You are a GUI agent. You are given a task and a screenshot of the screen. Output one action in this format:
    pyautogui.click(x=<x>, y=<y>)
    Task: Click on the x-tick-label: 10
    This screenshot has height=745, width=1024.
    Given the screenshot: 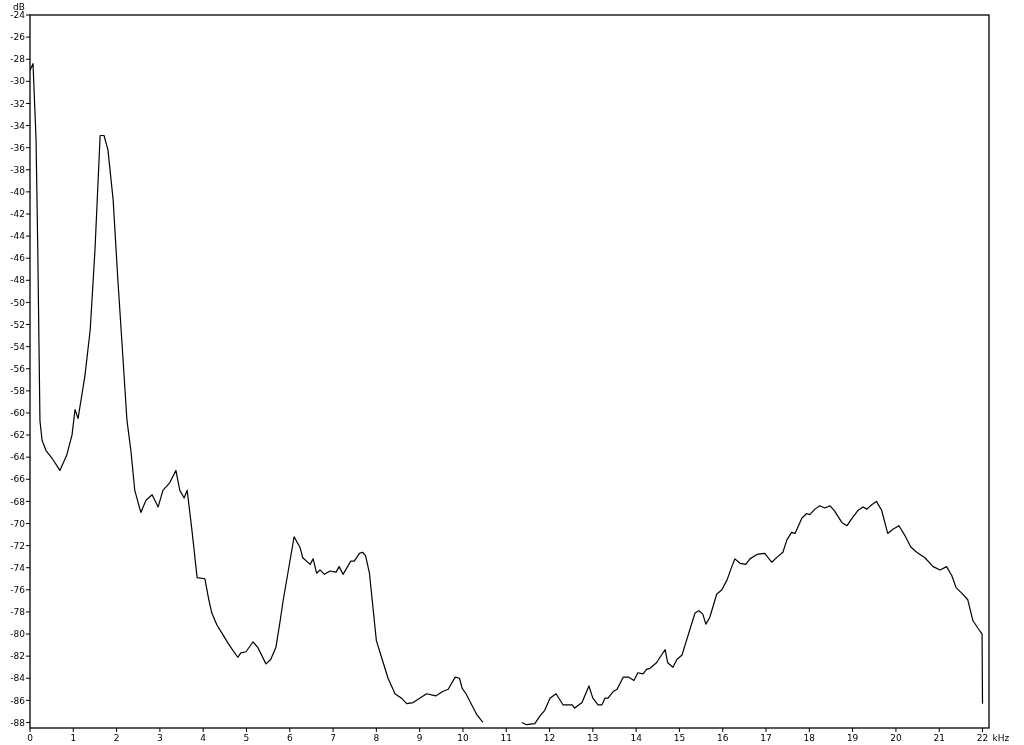 What is the action you would take?
    pyautogui.click(x=463, y=738)
    